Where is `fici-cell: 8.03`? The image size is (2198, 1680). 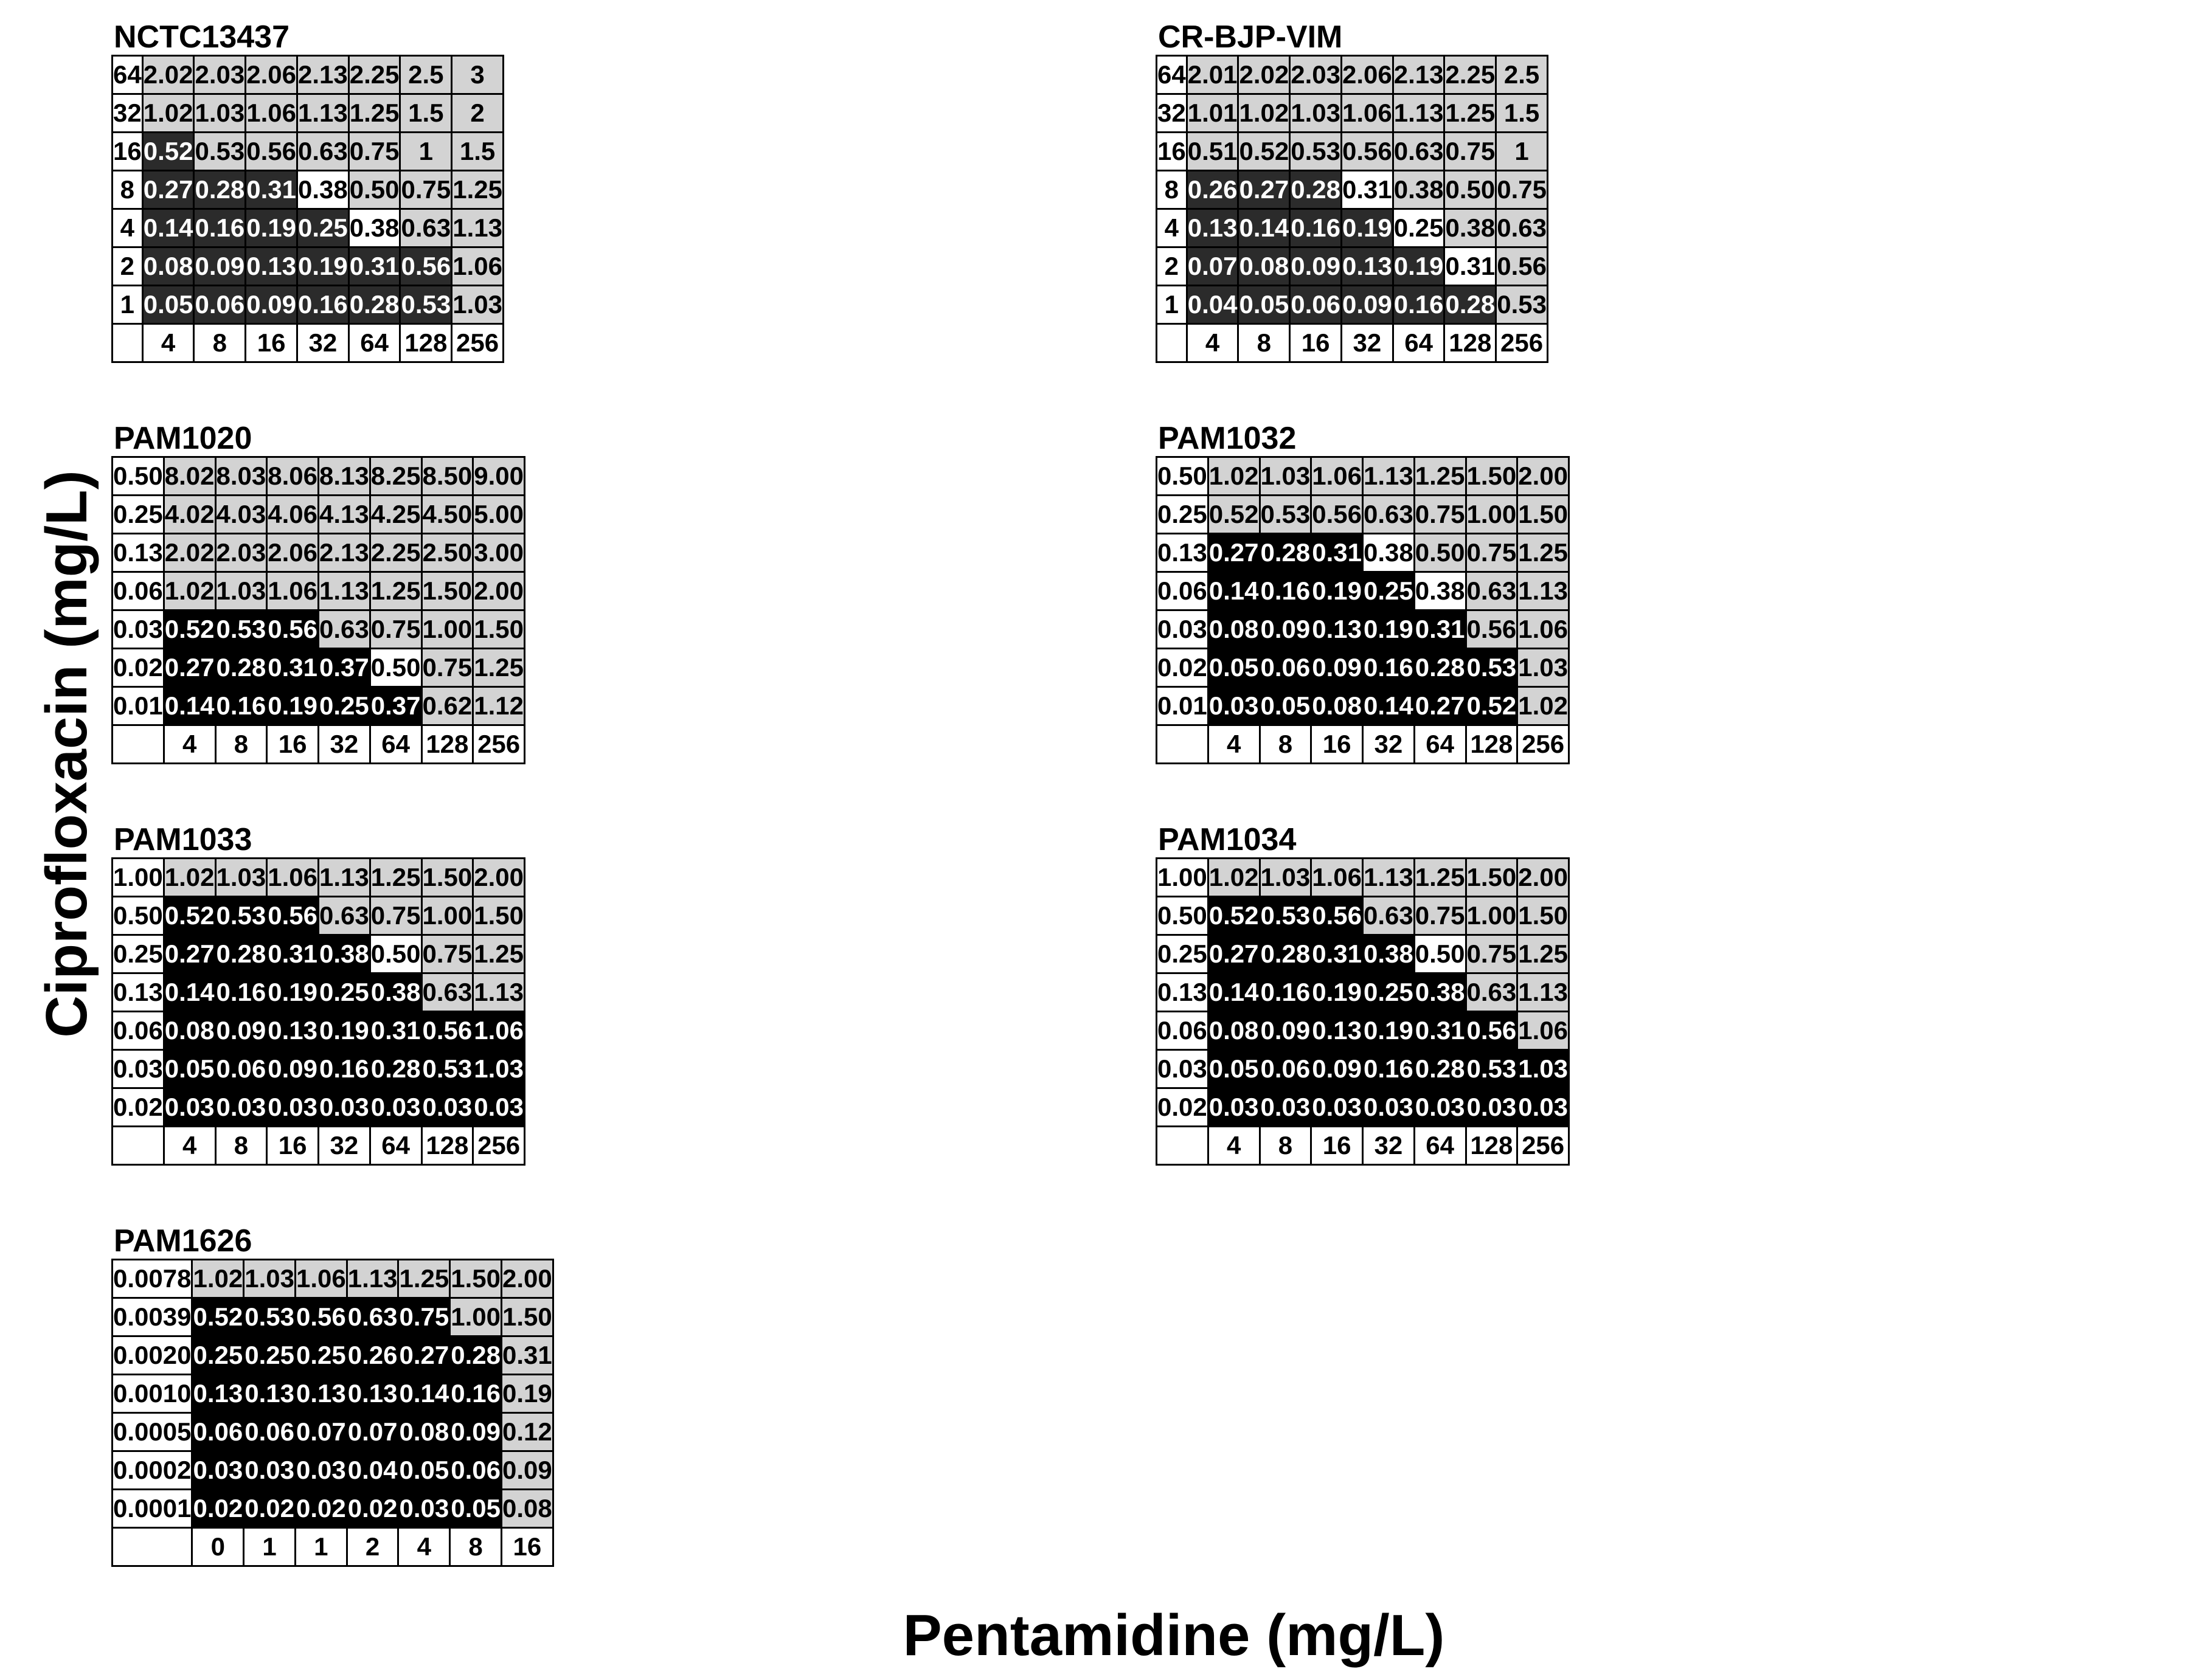 fici-cell: 8.03 is located at coordinates (241, 476).